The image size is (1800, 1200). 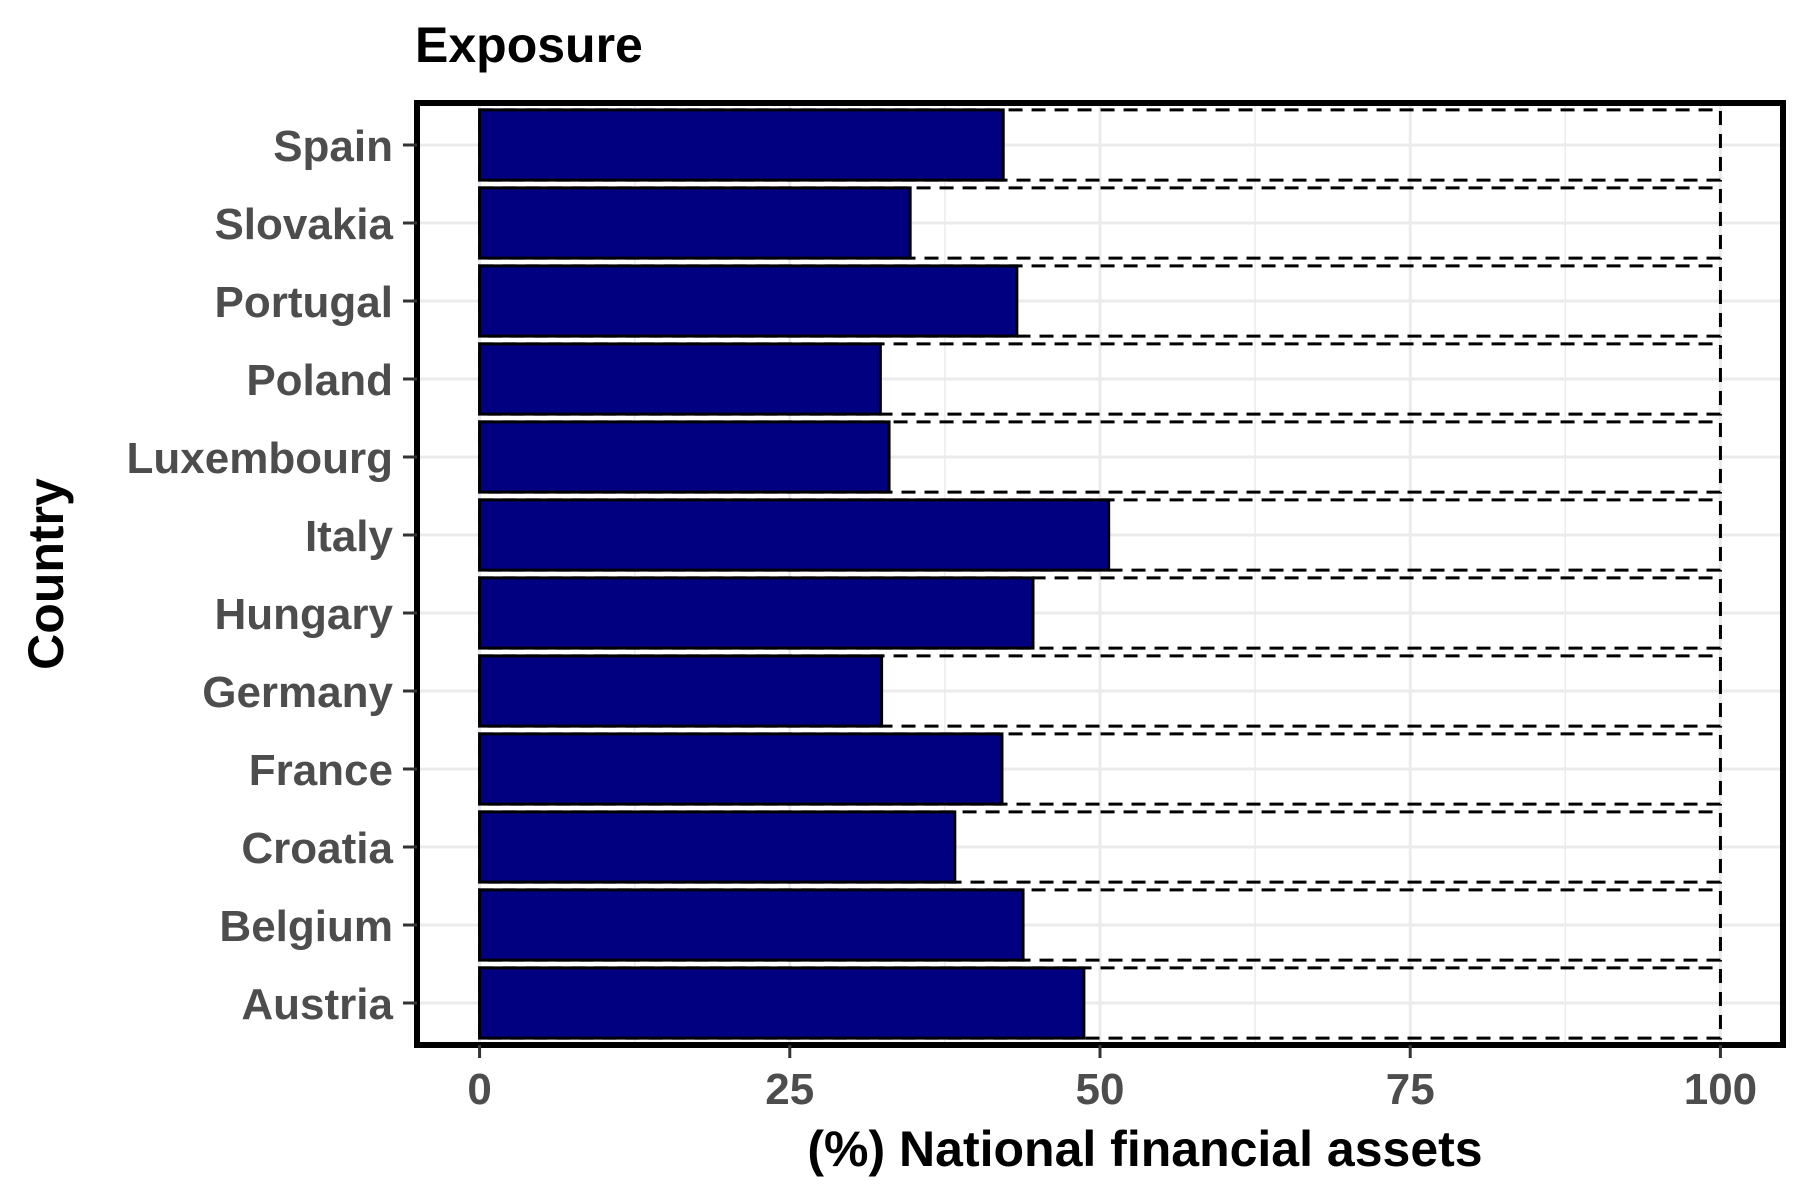 I want to click on y-tick-label: Germany, so click(x=297, y=692).